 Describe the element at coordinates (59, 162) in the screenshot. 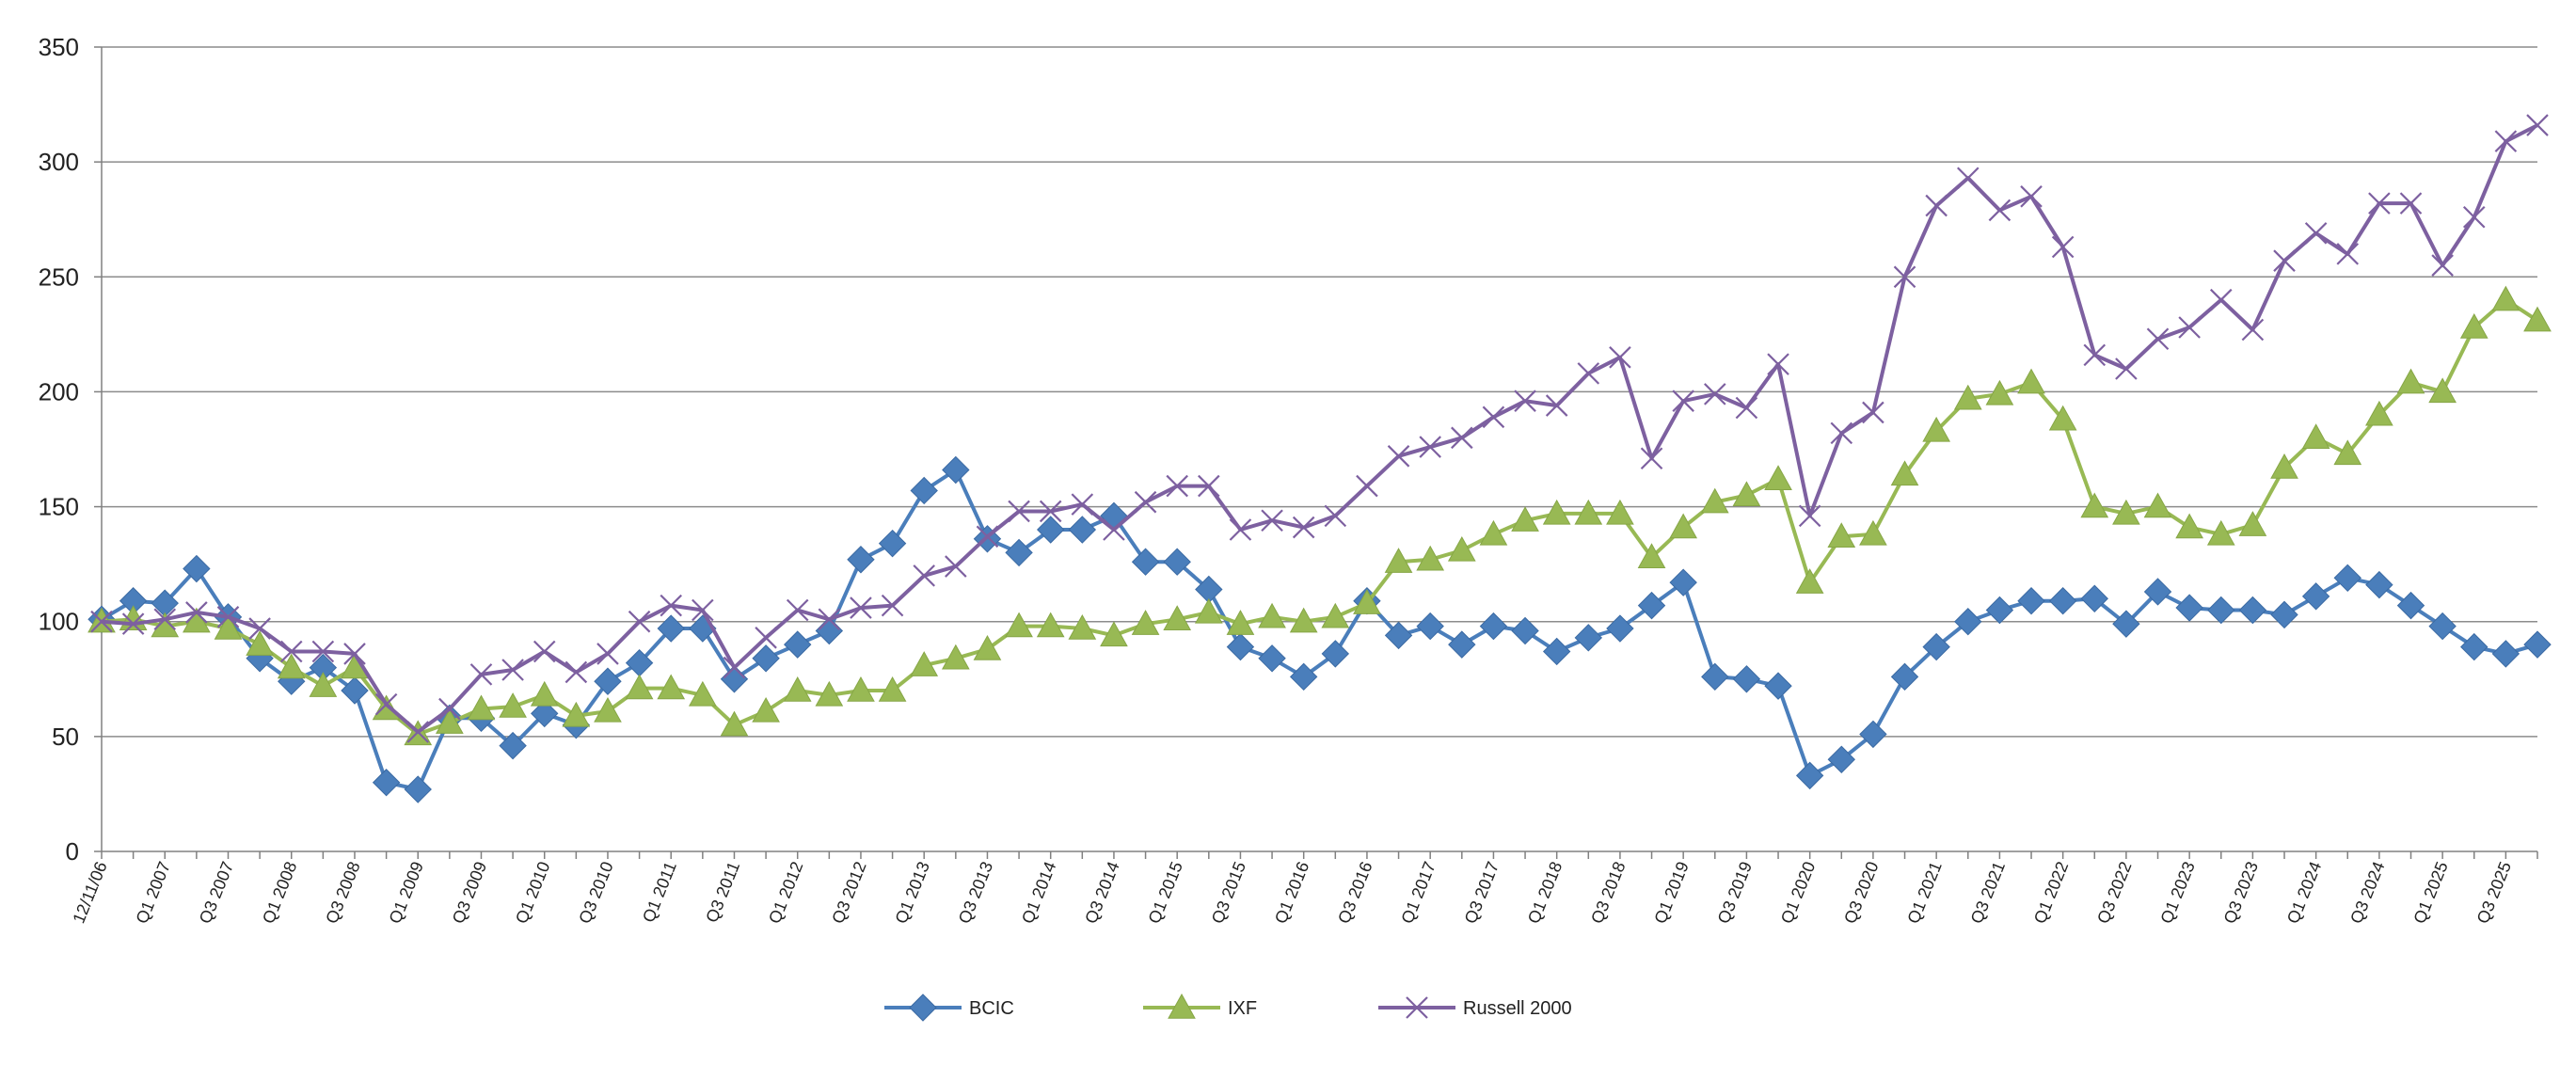

I see `y-tick-label: 300` at that location.